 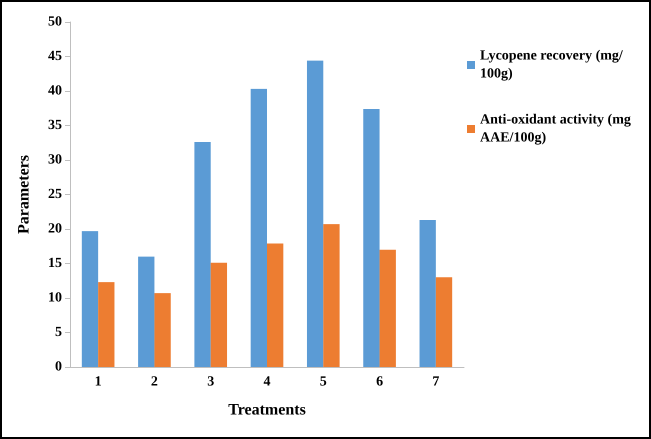 What do you see at coordinates (55, 298) in the screenshot?
I see `y-tick-label: 10` at bounding box center [55, 298].